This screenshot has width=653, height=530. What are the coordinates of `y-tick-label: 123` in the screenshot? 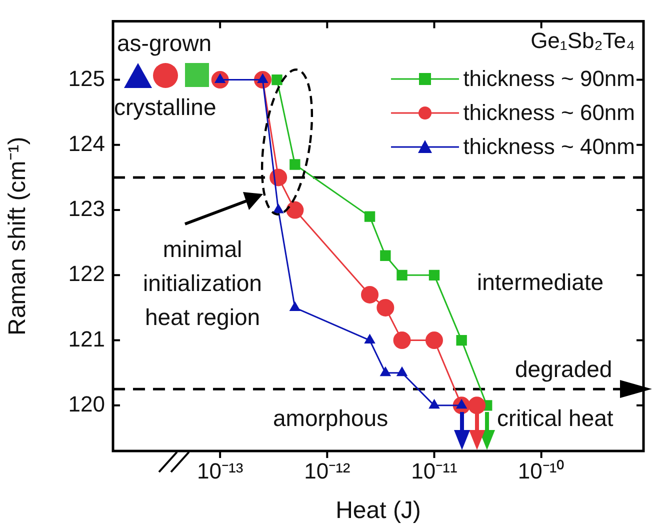 It's located at (86, 209).